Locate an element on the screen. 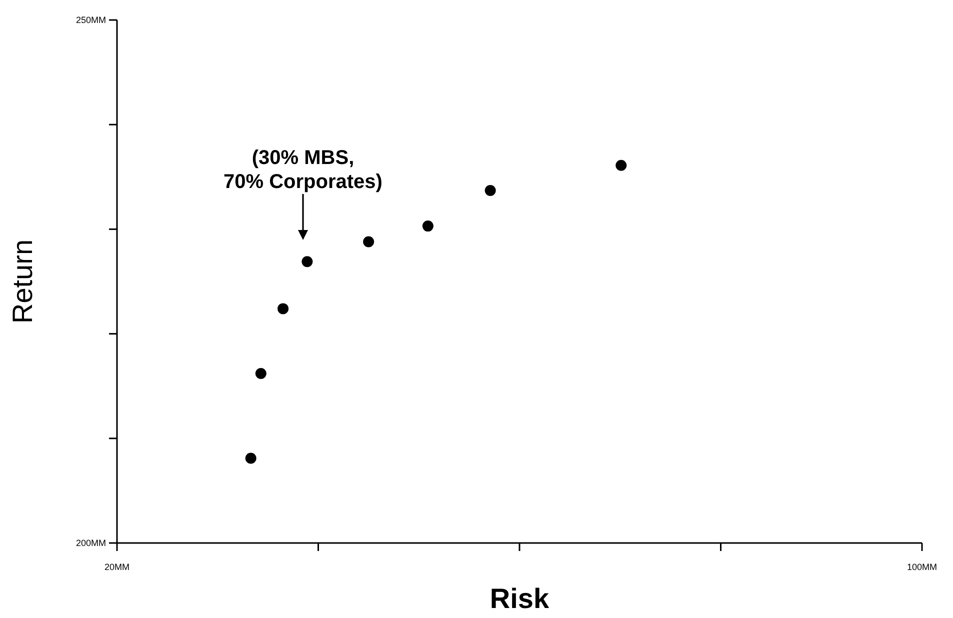 The width and height of the screenshot is (953, 618). y-tick-label: 250MM is located at coordinates (91, 20).